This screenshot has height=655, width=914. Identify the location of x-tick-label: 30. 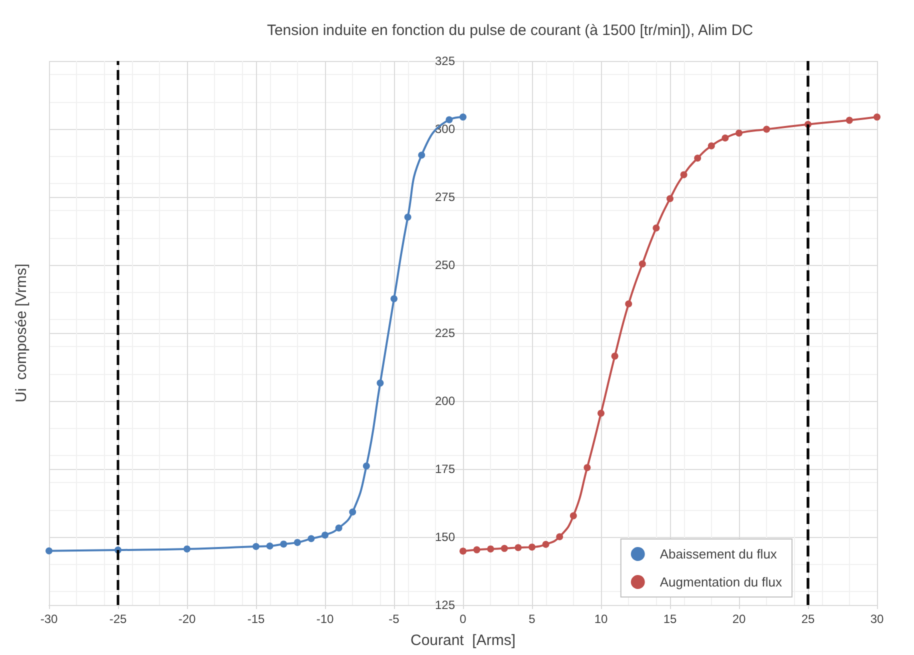
(877, 619).